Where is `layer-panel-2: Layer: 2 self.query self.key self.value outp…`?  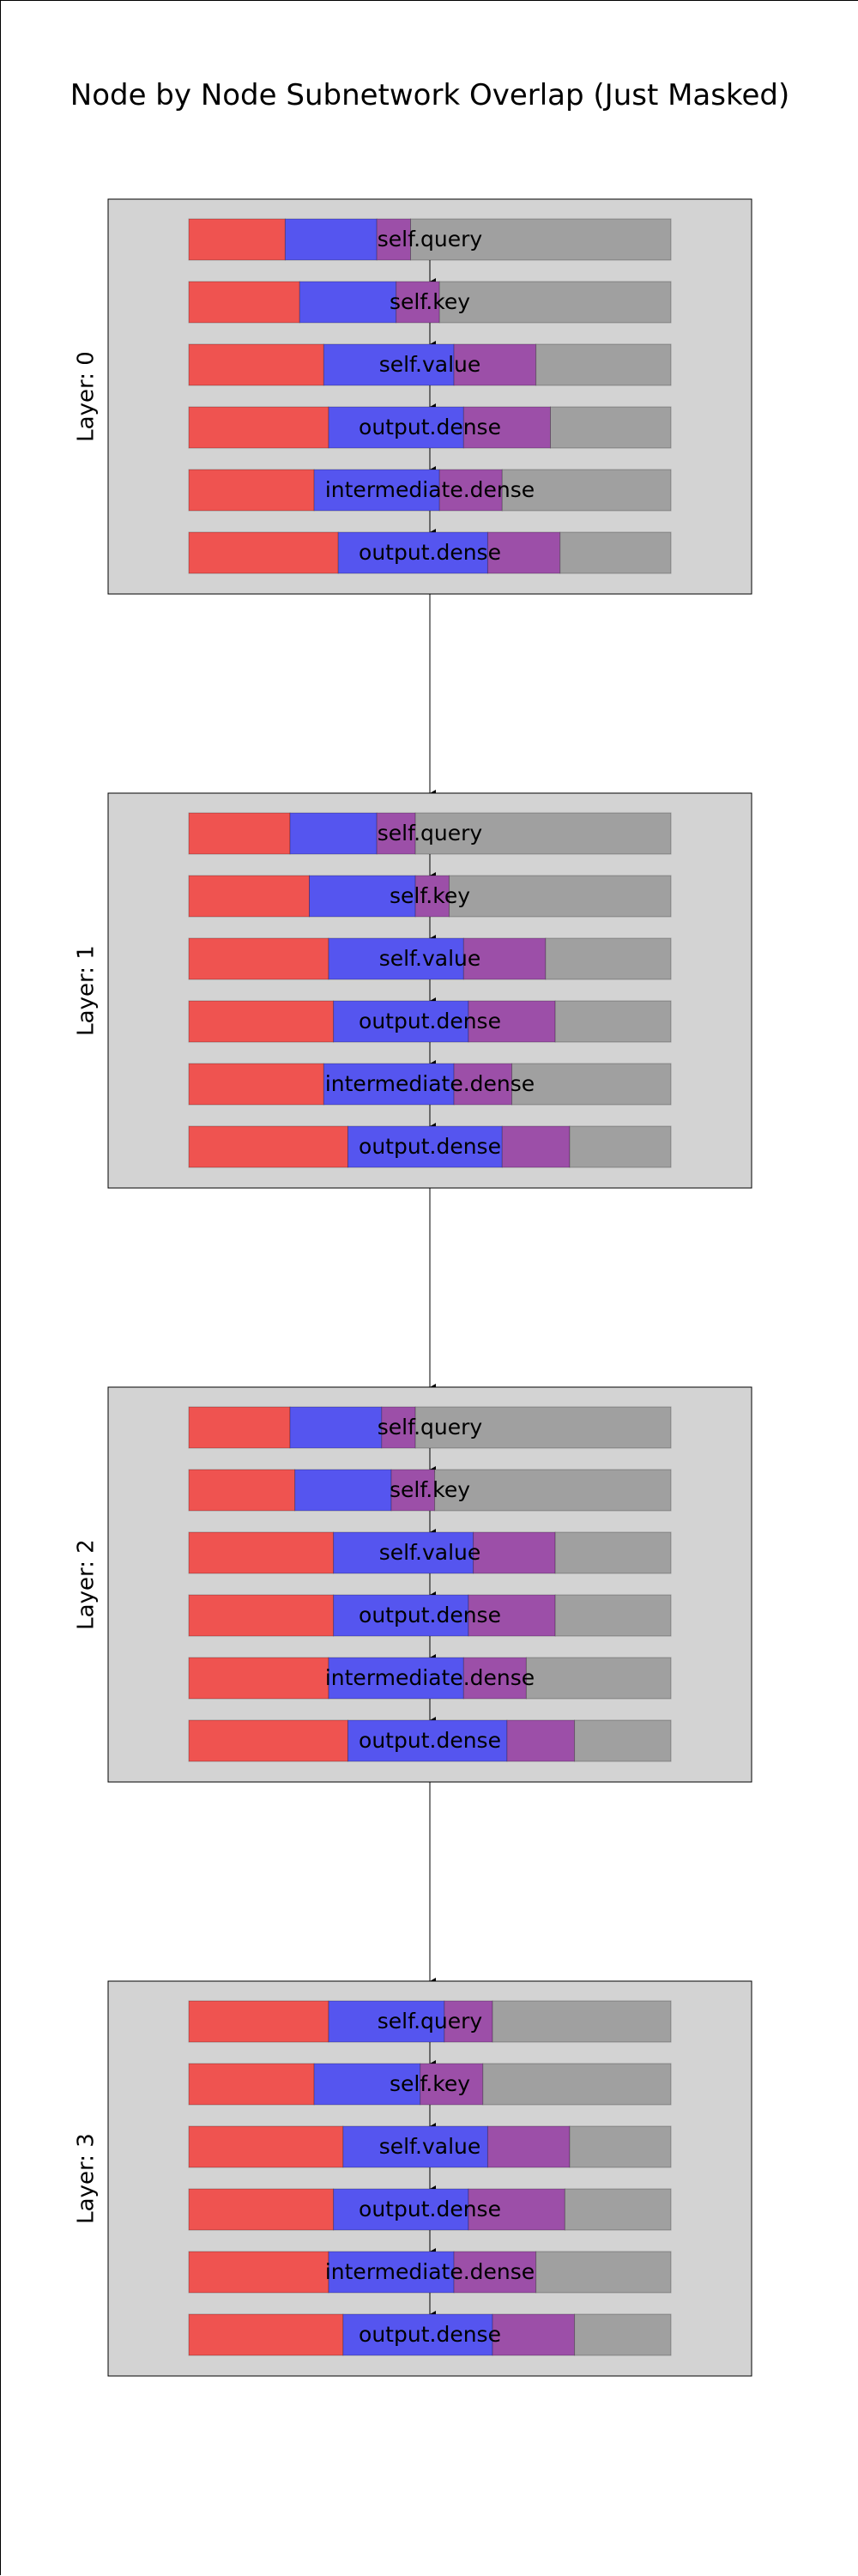 layer-panel-2: Layer: 2 self.query self.key self.value outp… is located at coordinates (413, 1584).